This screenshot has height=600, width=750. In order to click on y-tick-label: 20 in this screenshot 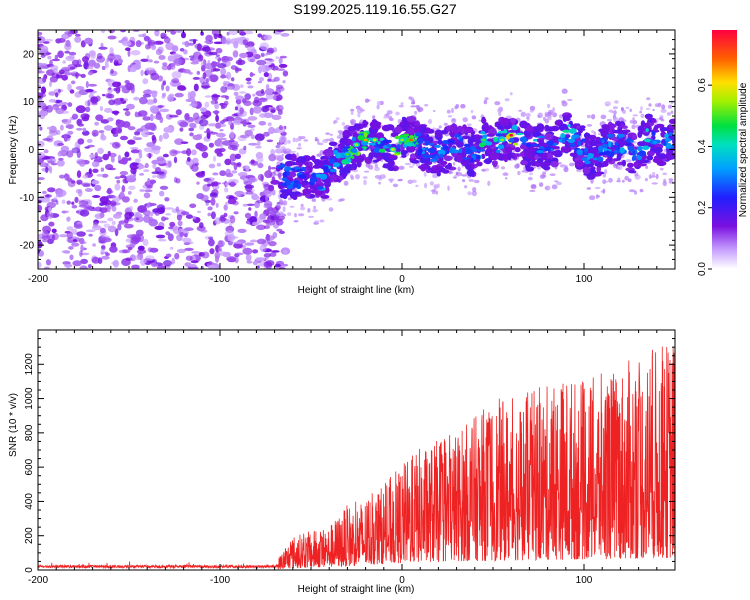, I will do `click(29, 54)`.